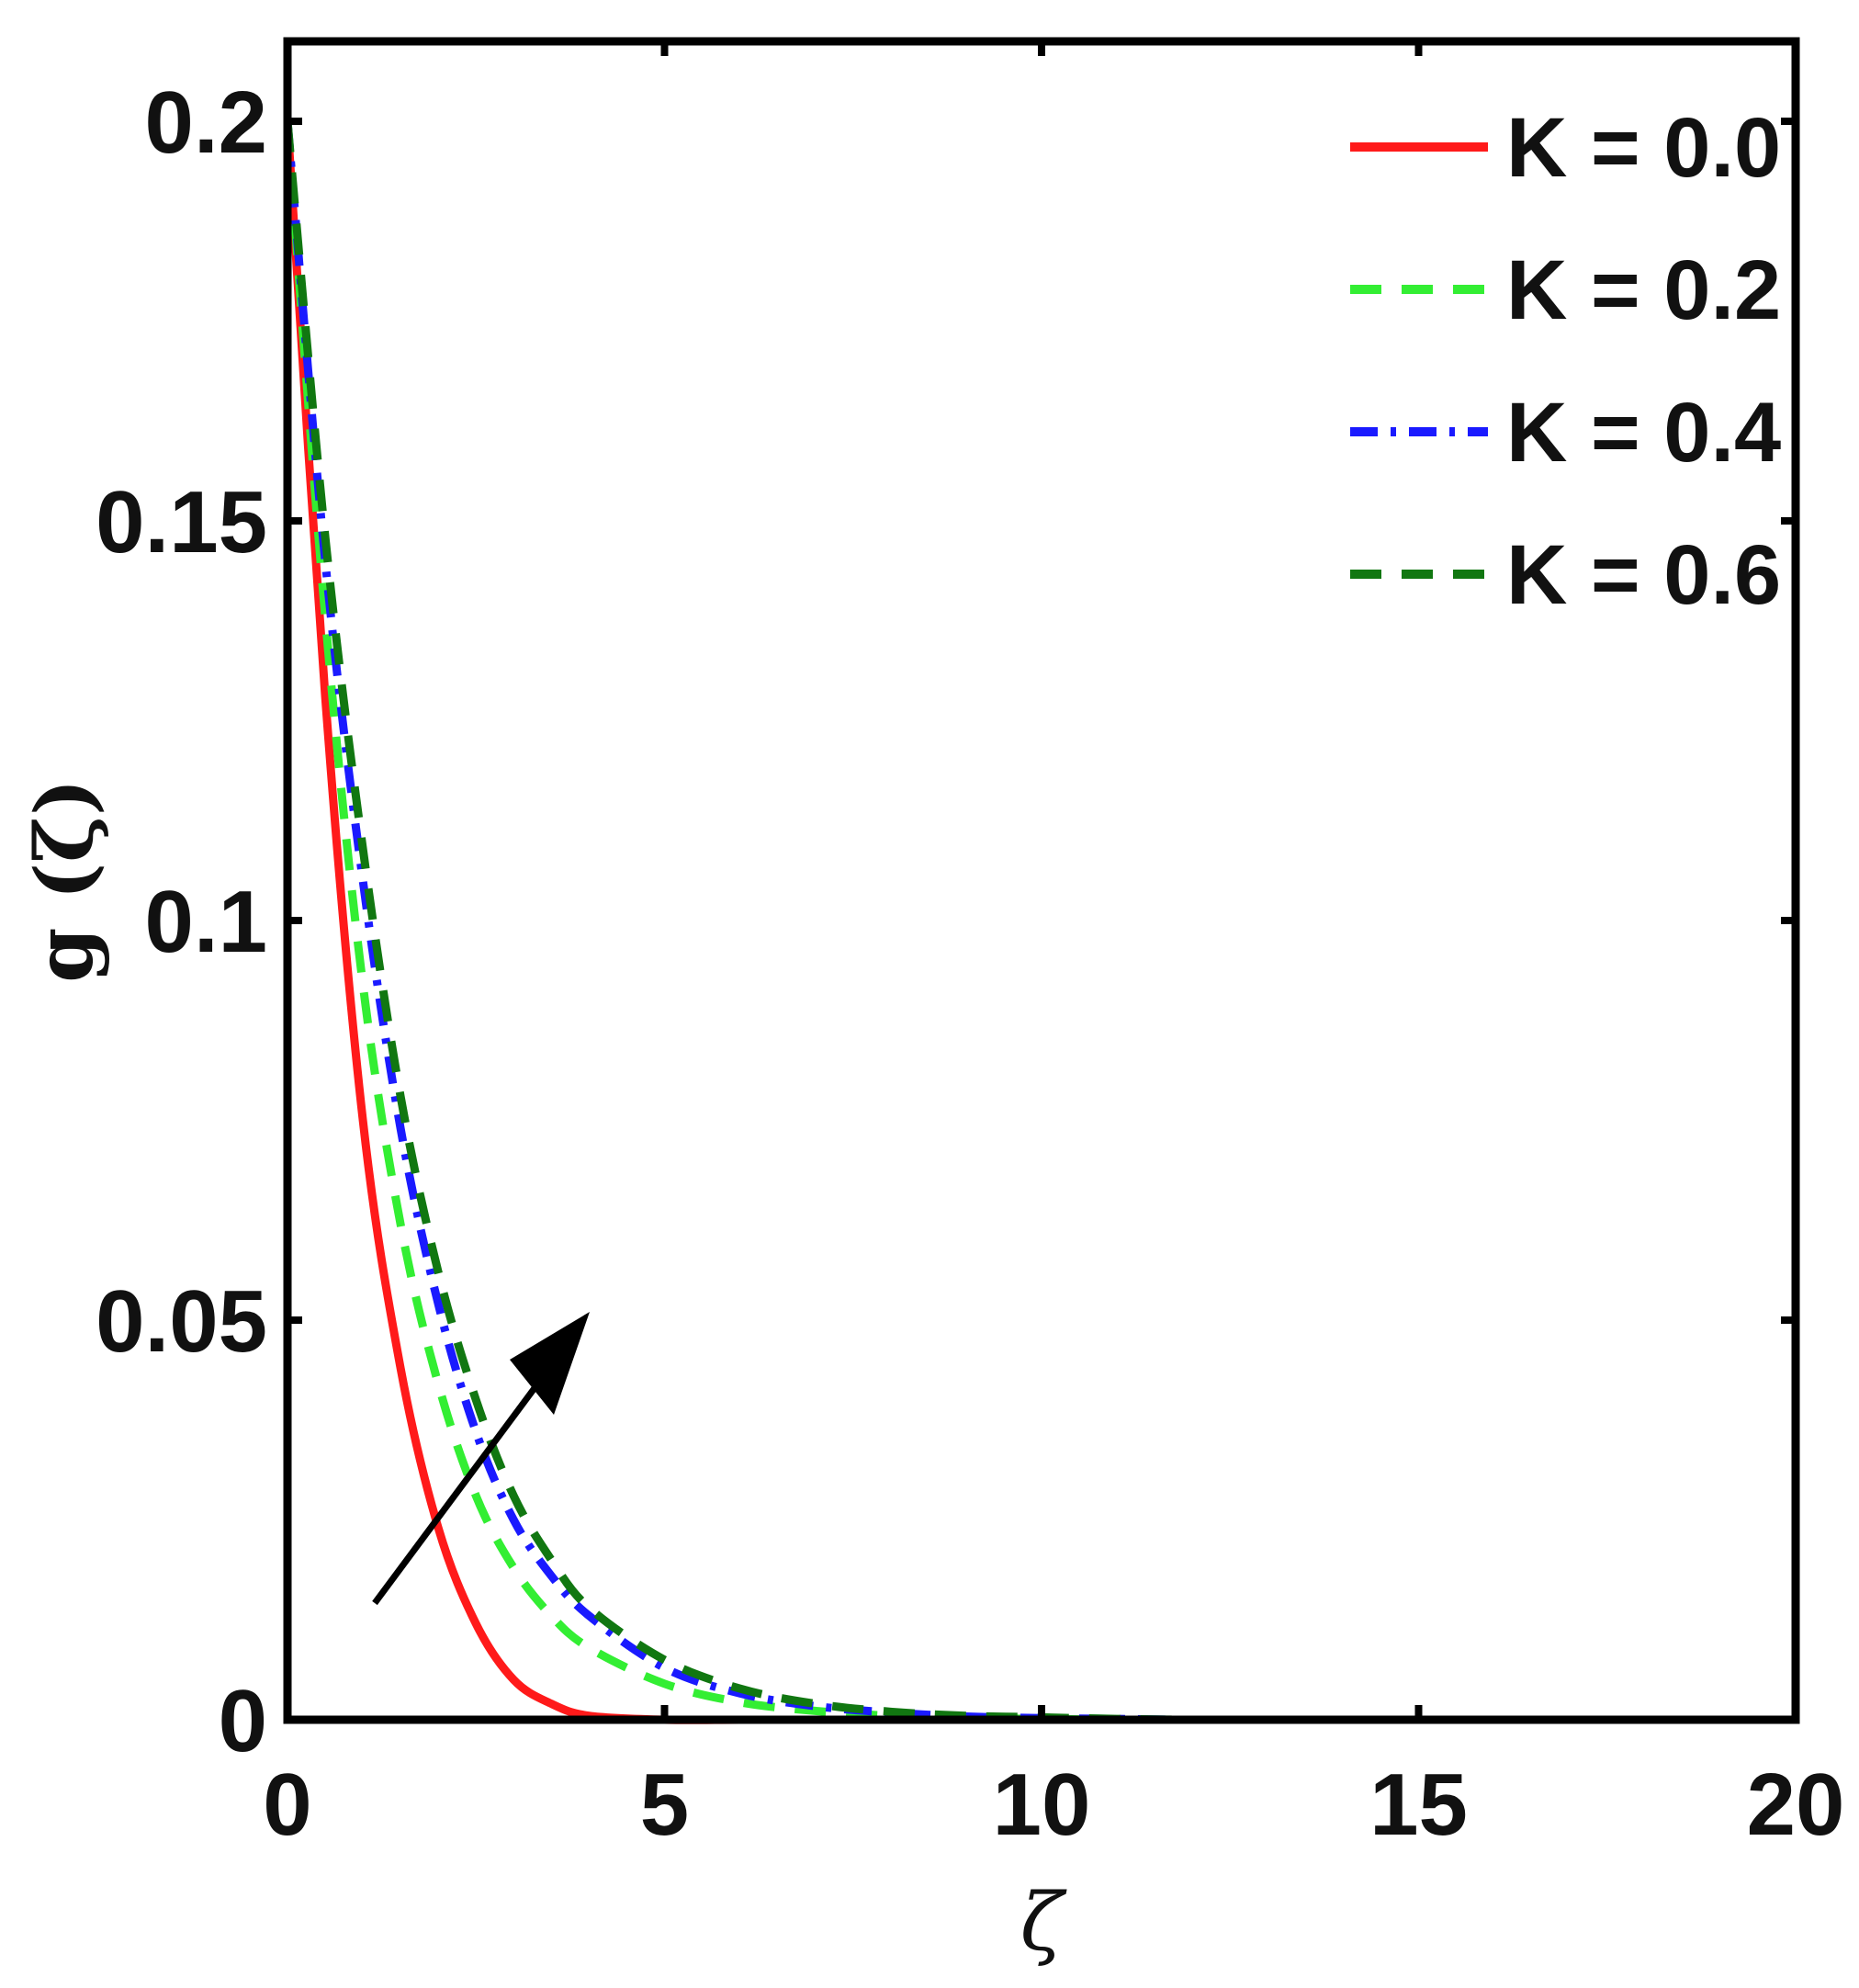 The height and width of the screenshot is (1988, 1859). Describe the element at coordinates (664, 1805) in the screenshot. I see `x-tick-label-1: 5` at that location.